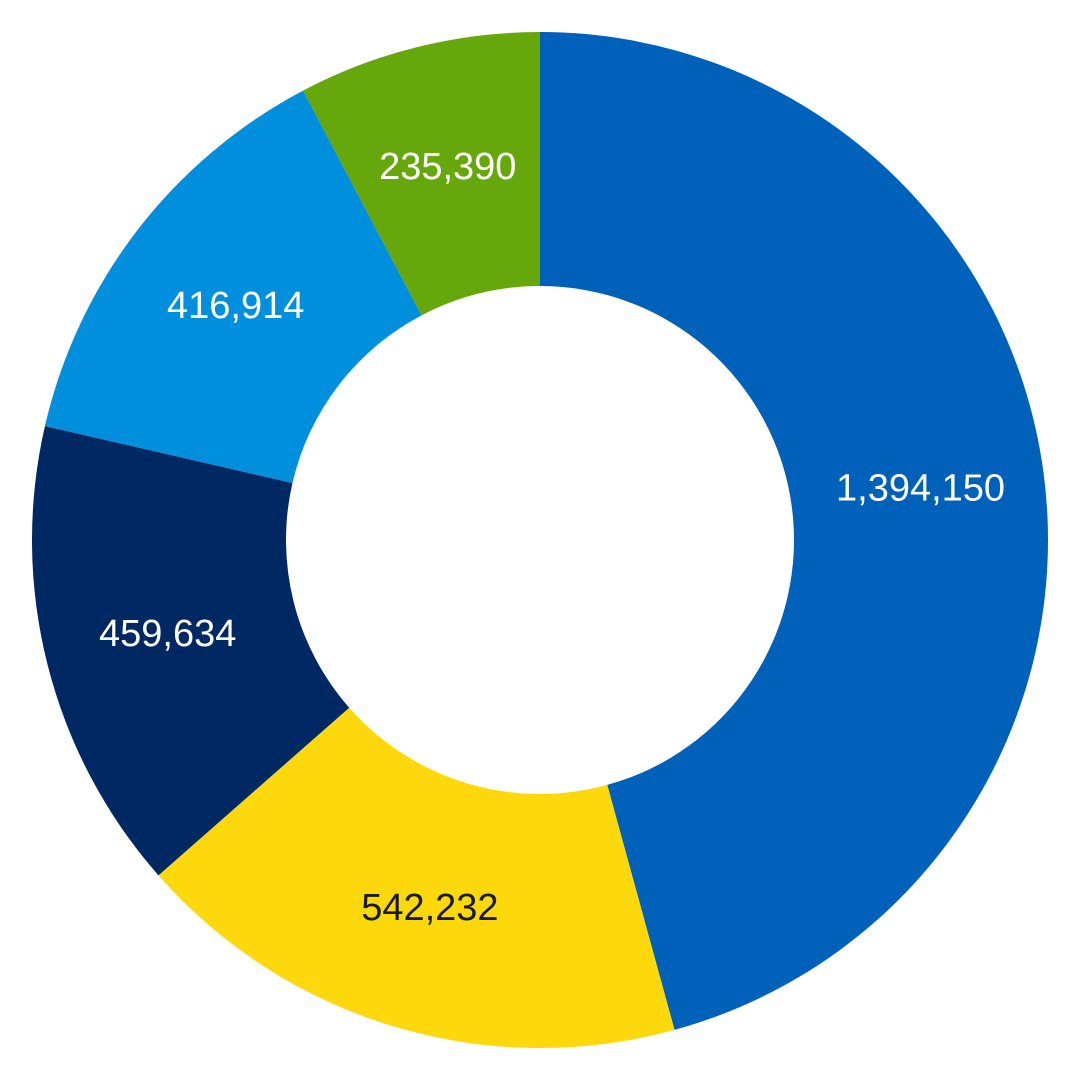  I want to click on donut-slice-label-4: 235,390, so click(447, 167).